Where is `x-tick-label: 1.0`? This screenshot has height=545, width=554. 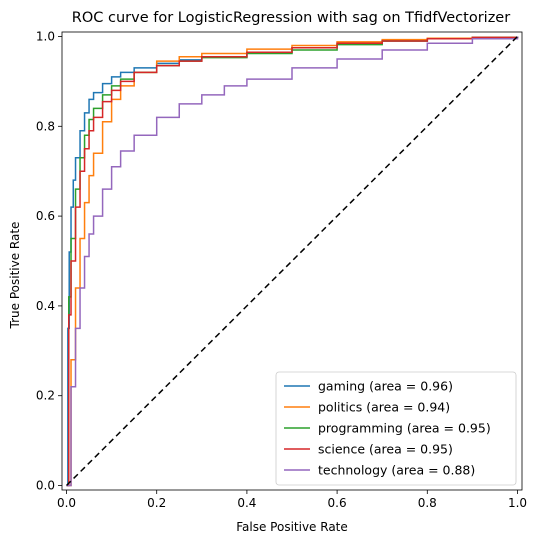 x-tick-label: 1.0 is located at coordinates (517, 503).